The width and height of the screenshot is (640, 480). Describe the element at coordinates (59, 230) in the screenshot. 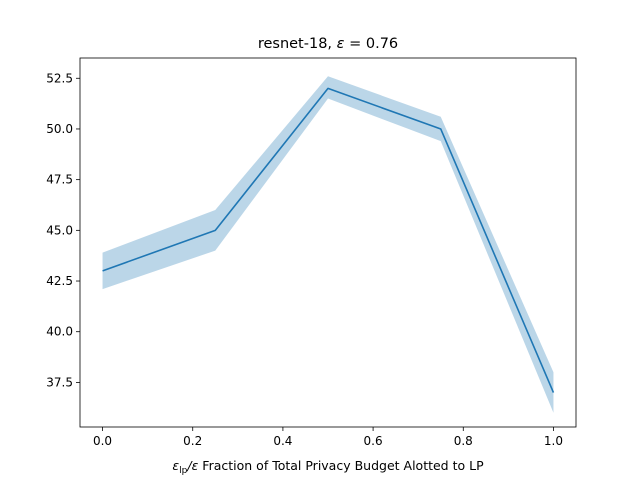

I see `y-tick-label: 45.0` at that location.